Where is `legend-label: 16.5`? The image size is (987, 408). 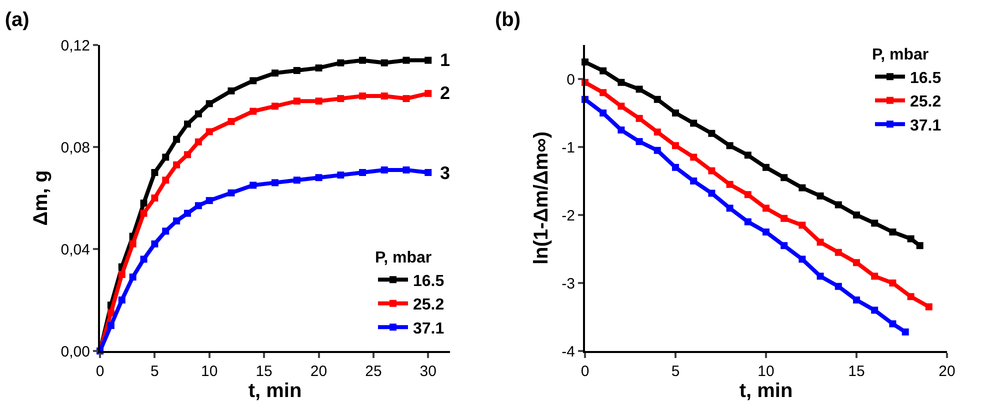 legend-label: 16.5 is located at coordinates (926, 78).